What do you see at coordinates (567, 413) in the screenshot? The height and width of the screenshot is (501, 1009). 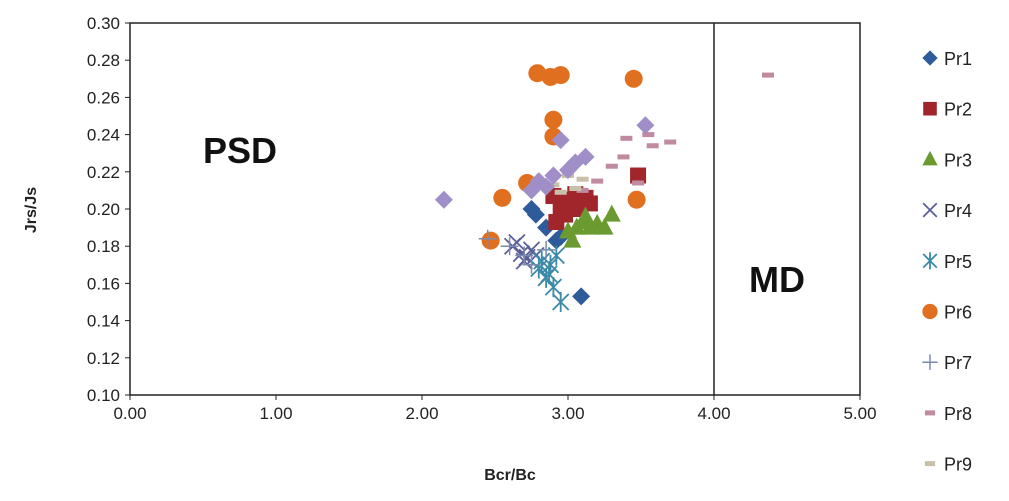 I see `x-tick-label: 3.00` at bounding box center [567, 413].